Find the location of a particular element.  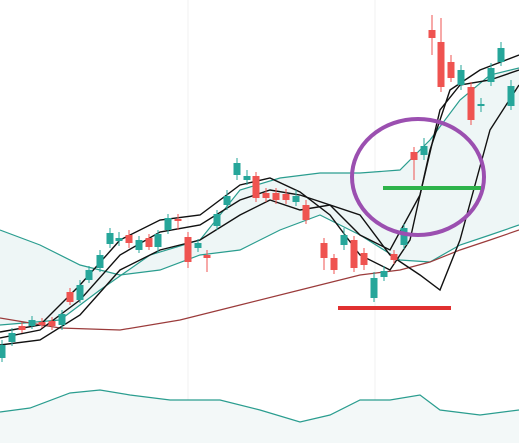

oscillator-fill is located at coordinates (259, 416).